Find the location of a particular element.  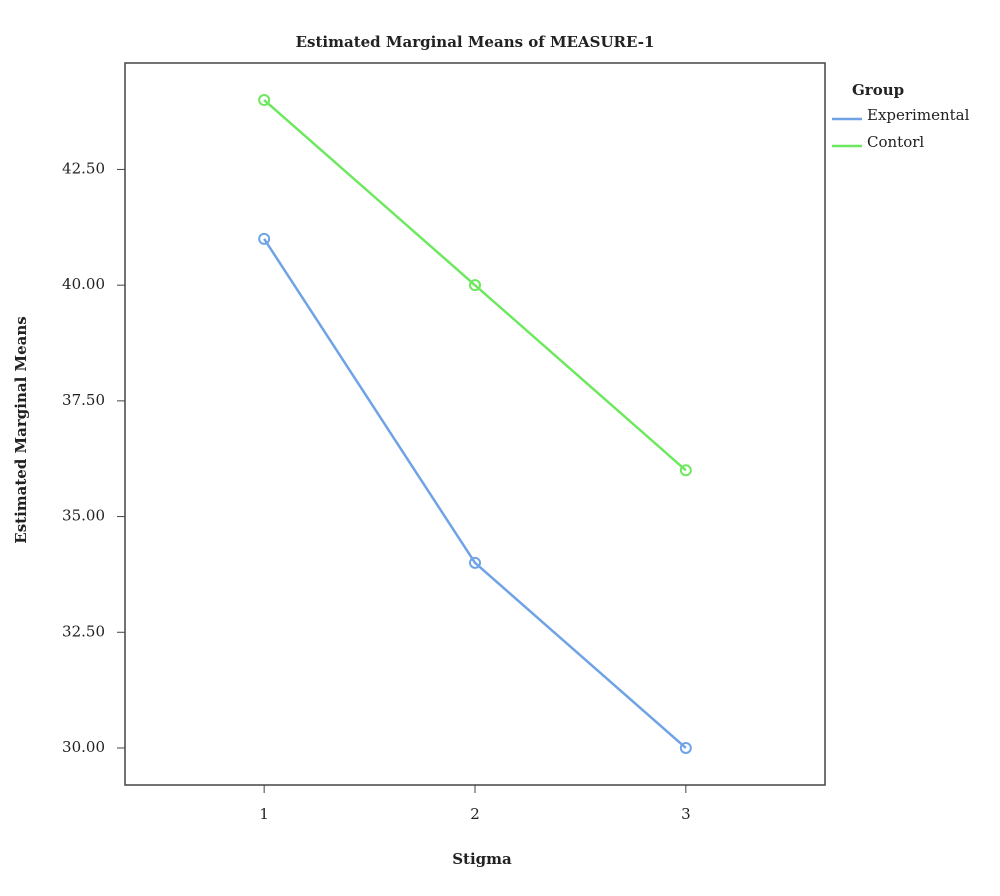

y-axis-label: Estimated Marginal Means is located at coordinates (21, 429).